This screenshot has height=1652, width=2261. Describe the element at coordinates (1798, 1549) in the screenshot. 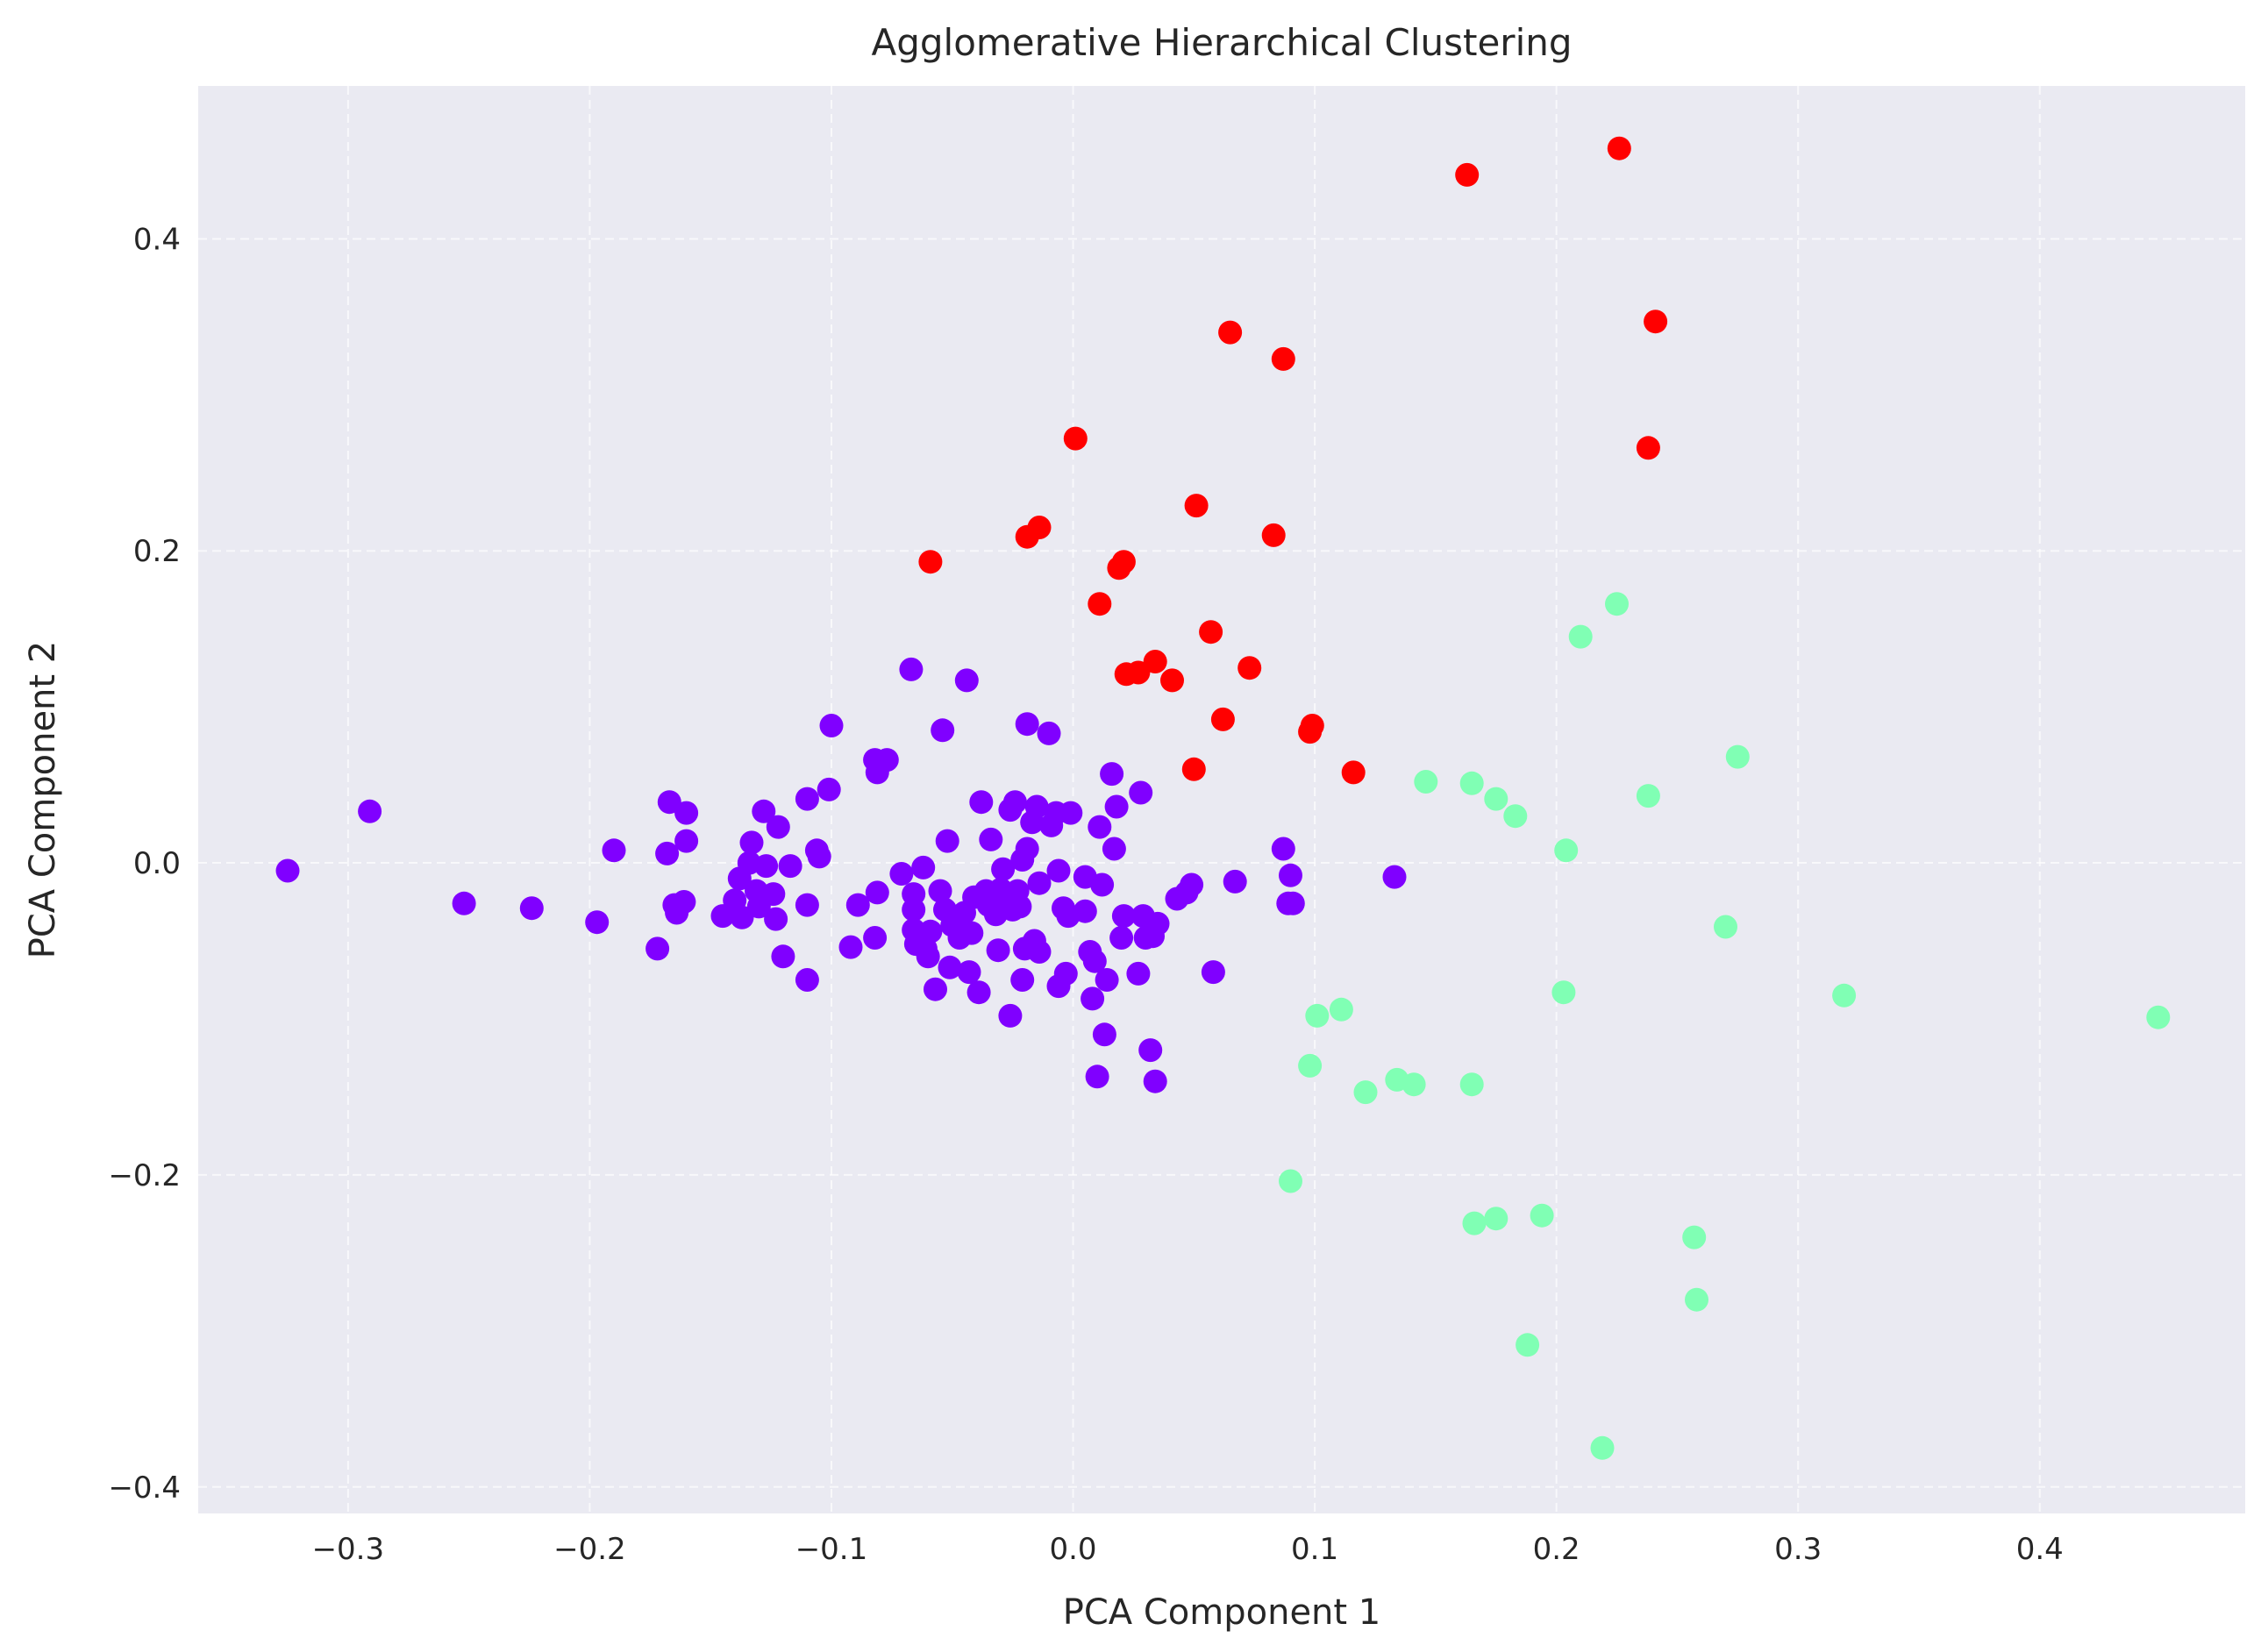

I see `x-tick-label: 0.3` at that location.